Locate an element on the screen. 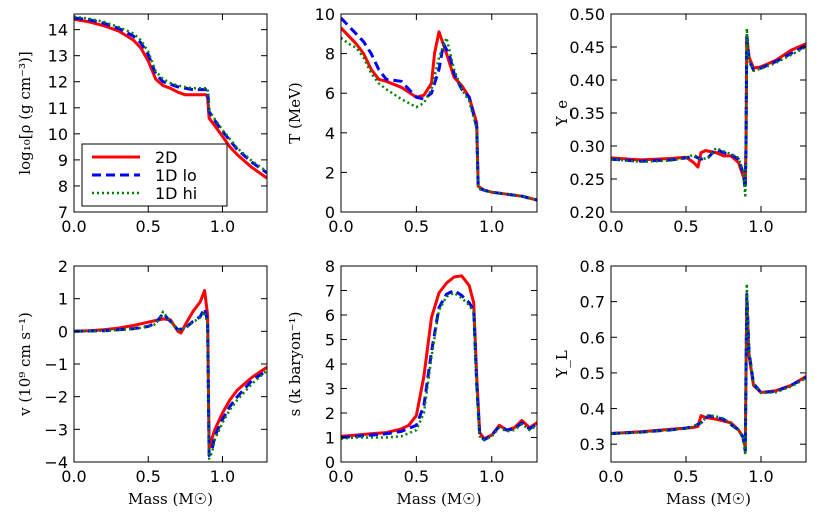  y-tick-label: −3 is located at coordinates (56, 429).